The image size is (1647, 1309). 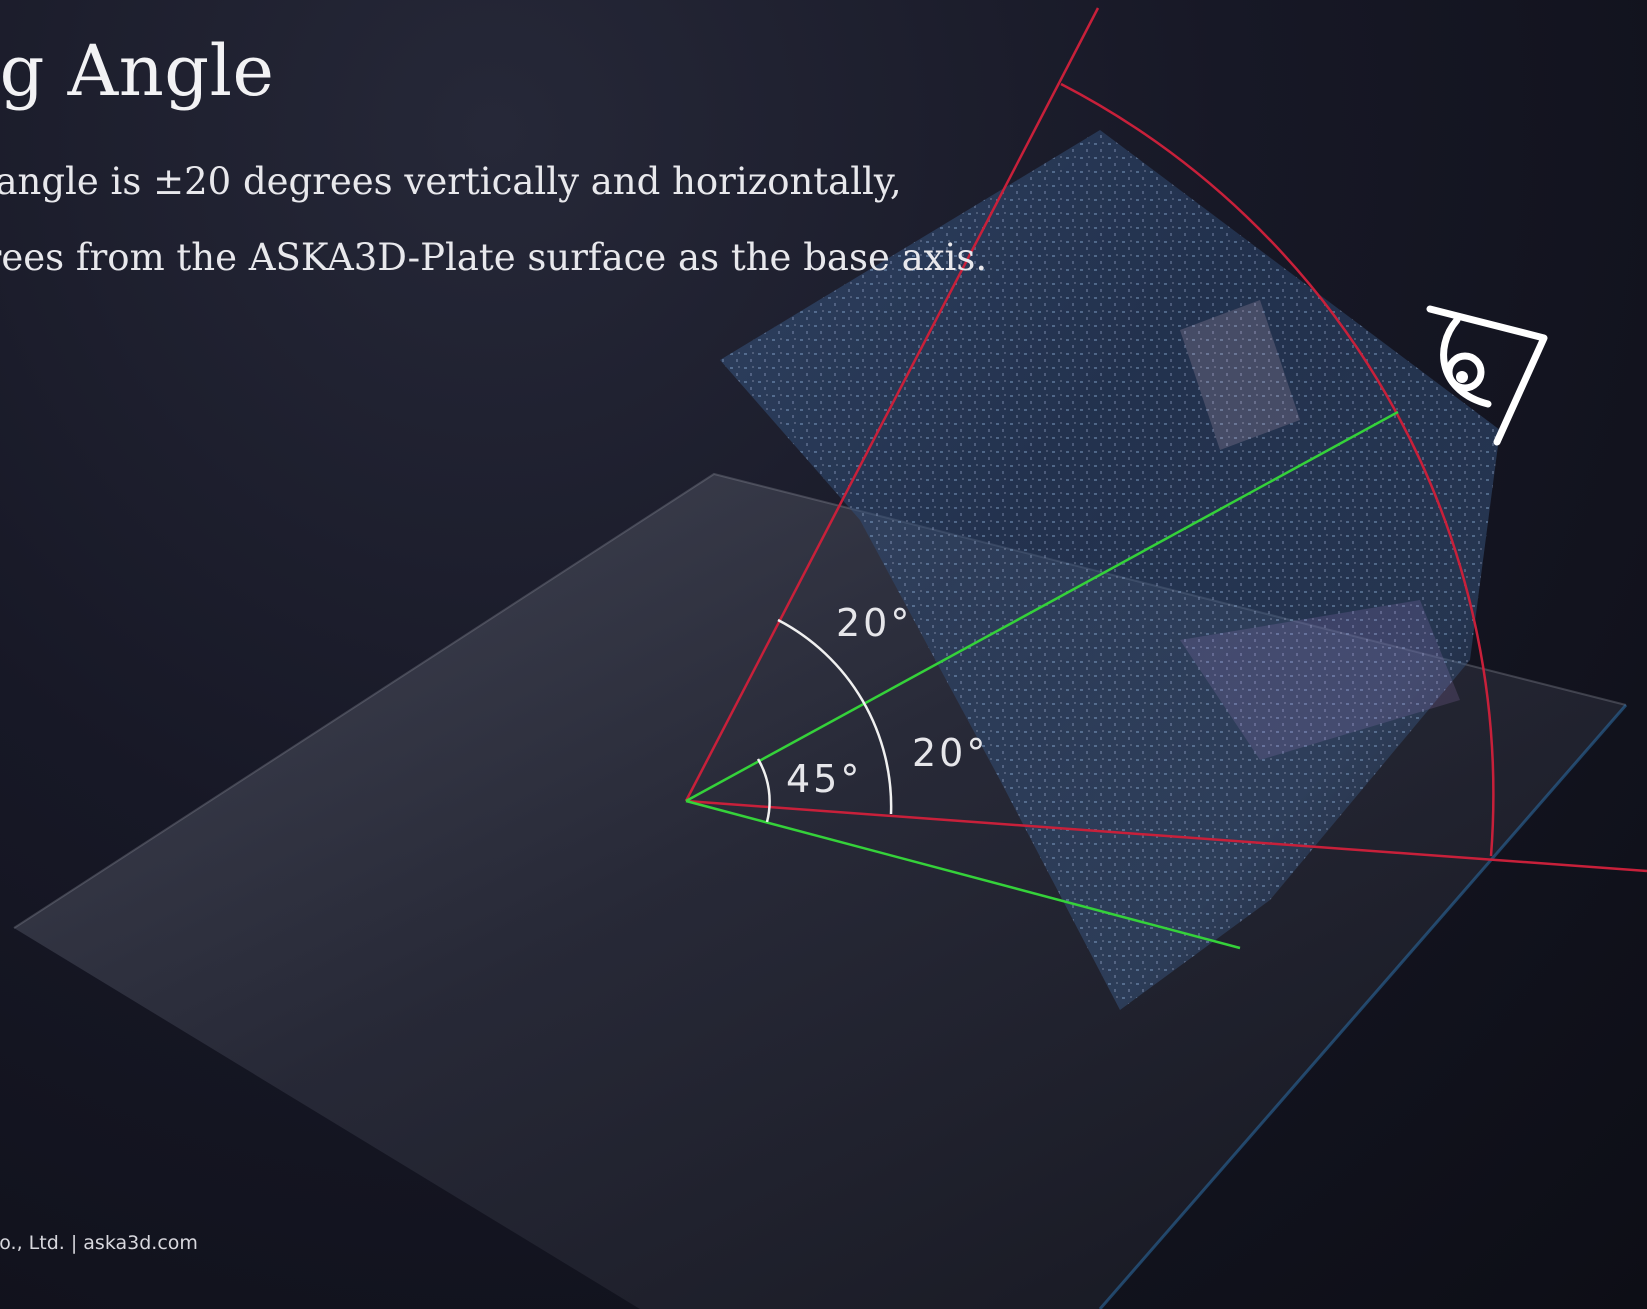 I want to click on eye-icon, so click(x=1487, y=375).